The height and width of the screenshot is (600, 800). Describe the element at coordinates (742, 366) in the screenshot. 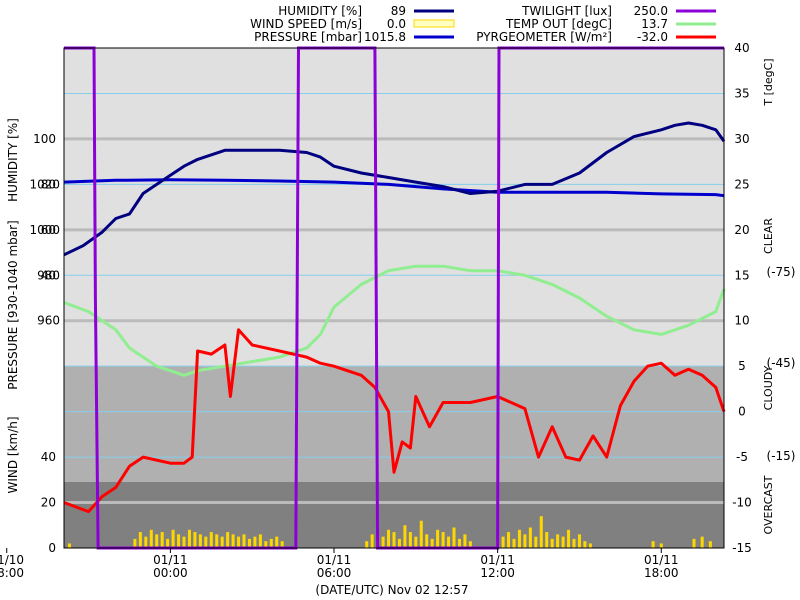

I see `temp-tick-label: 5` at that location.